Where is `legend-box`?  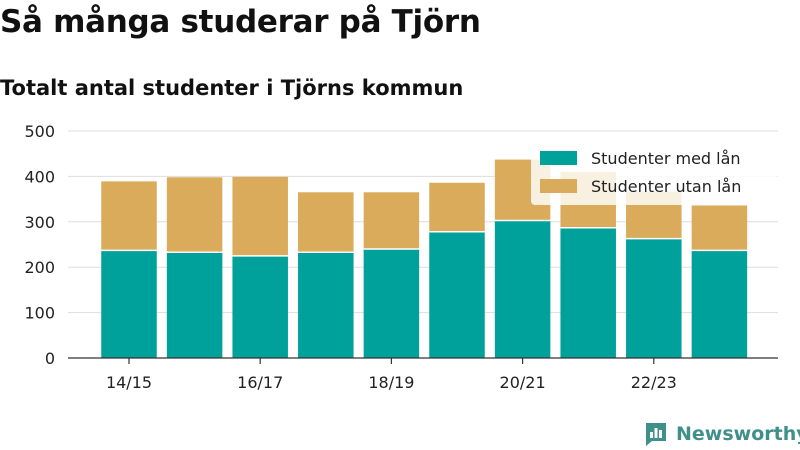
legend-box is located at coordinates (654, 173).